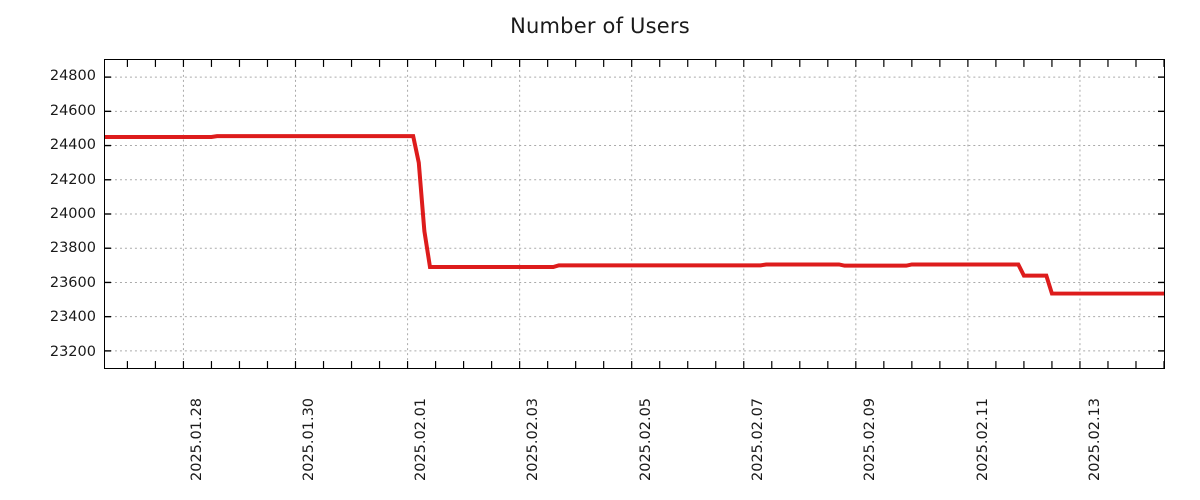 This screenshot has height=500, width=1200. I want to click on y-axis-tick-label: 24800, so click(72, 76).